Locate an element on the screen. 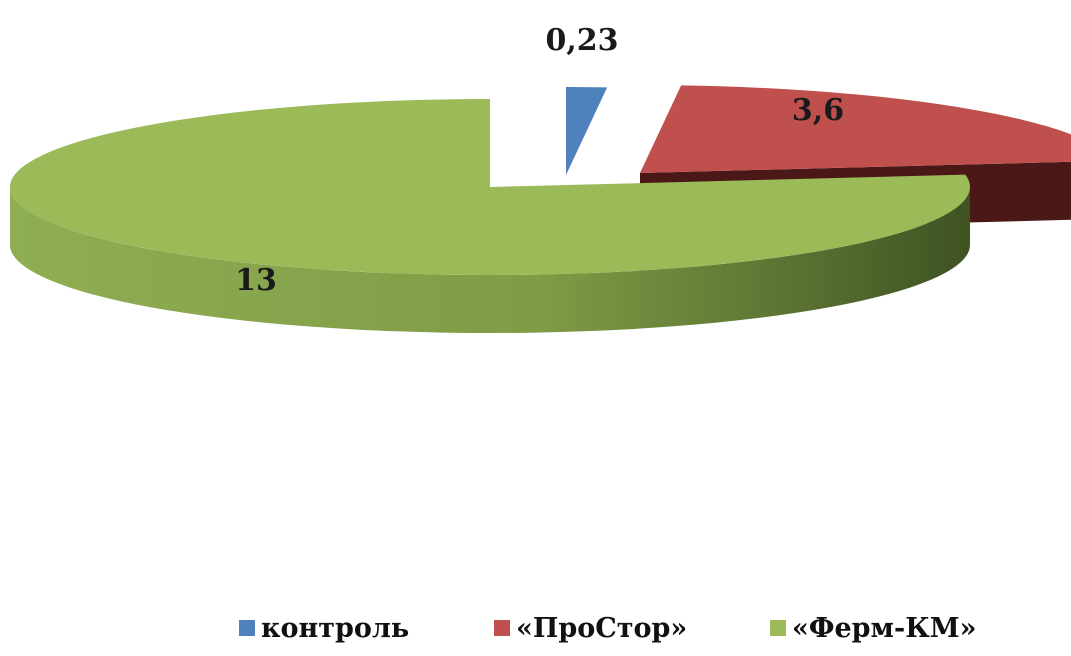  data-label-ferm-km: 13 is located at coordinates (256, 280).